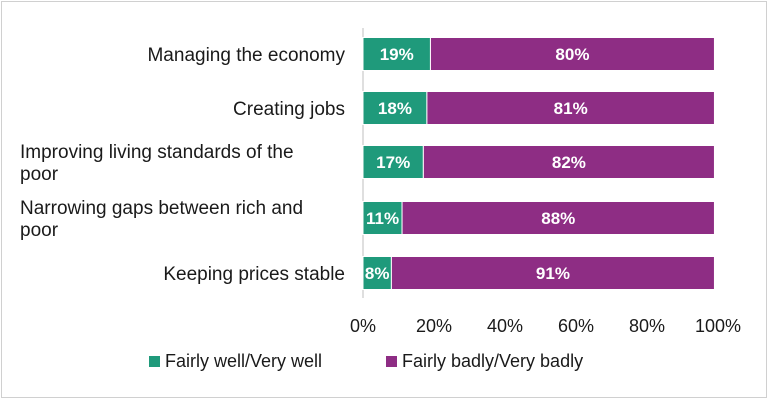 Image resolution: width=770 pixels, height=401 pixels. I want to click on category-label-line: Creating jobs, so click(289, 109).